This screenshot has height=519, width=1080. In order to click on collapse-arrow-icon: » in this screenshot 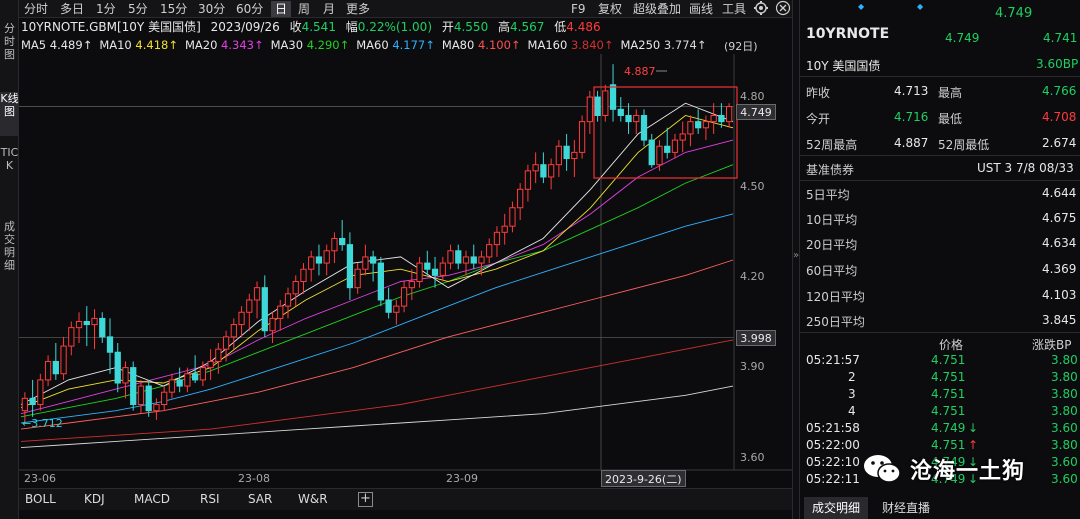, I will do `click(796, 255)`.